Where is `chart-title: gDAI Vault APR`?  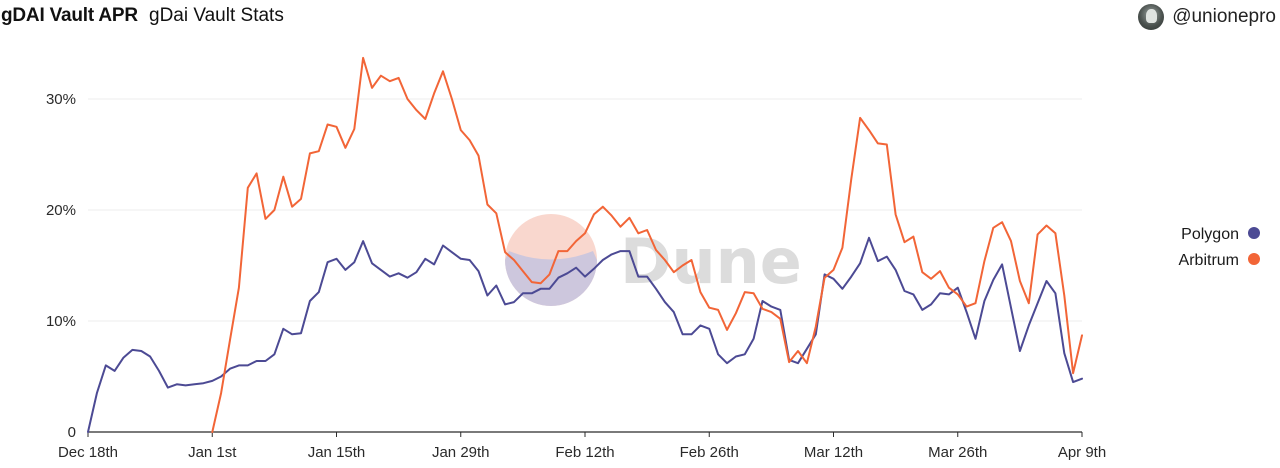
chart-title: gDAI Vault APR is located at coordinates (69, 15).